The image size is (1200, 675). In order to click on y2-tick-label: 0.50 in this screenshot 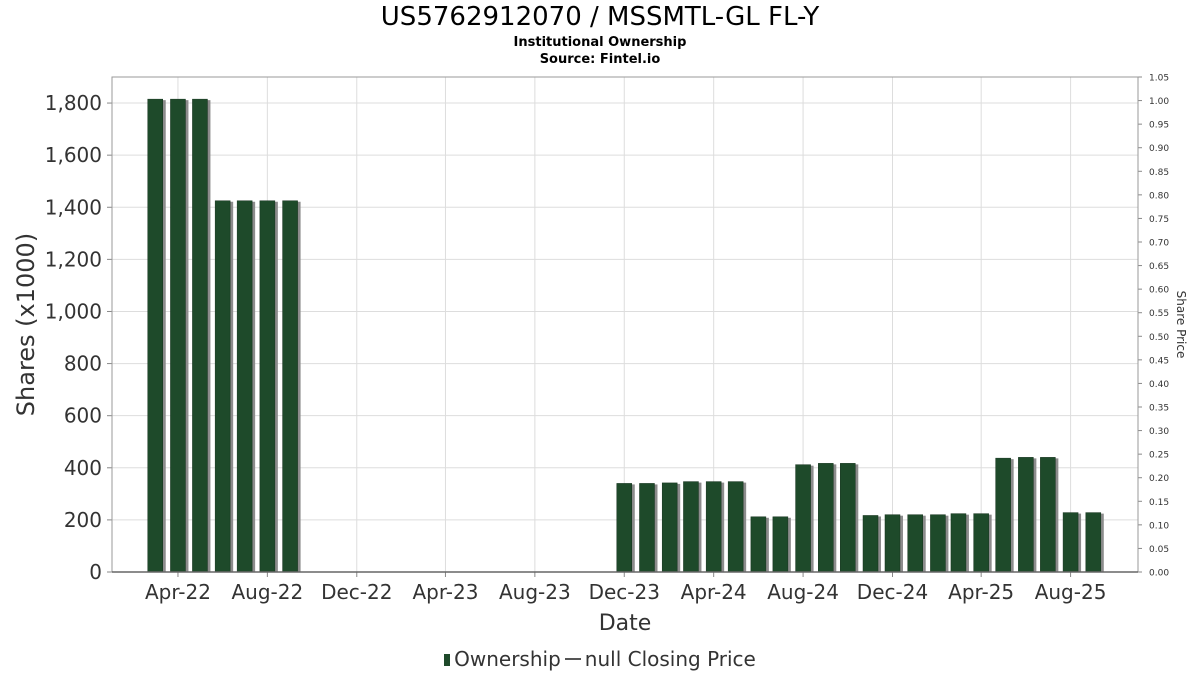, I will do `click(1159, 338)`.